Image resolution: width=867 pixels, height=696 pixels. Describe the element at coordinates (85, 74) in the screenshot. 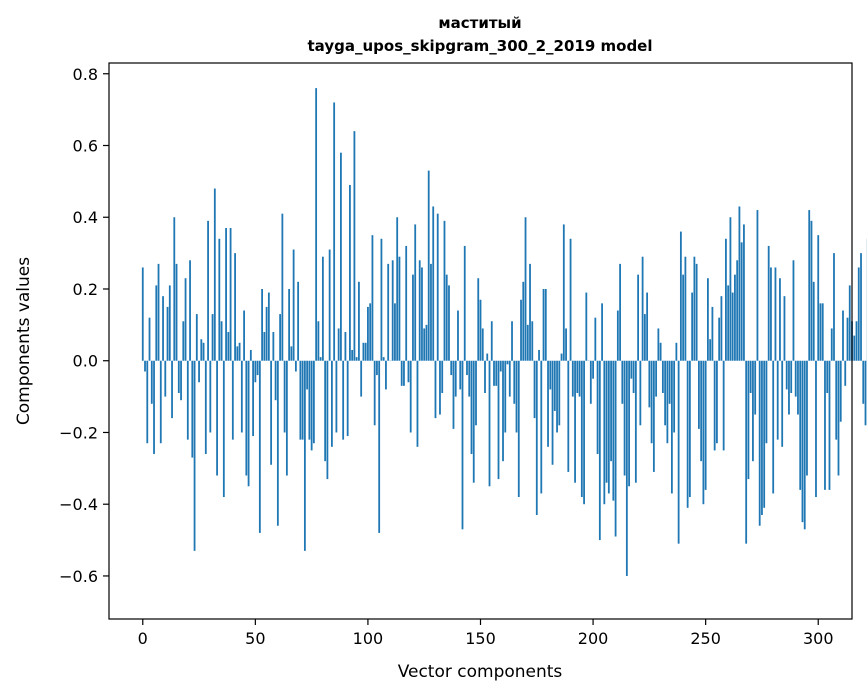

I see `y-tick-label: 0.8` at that location.